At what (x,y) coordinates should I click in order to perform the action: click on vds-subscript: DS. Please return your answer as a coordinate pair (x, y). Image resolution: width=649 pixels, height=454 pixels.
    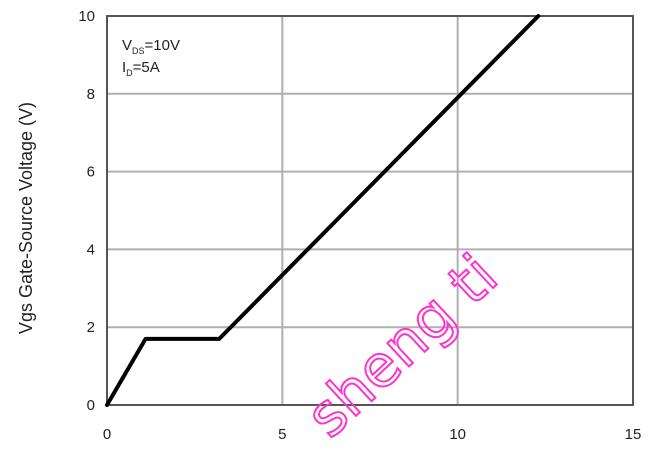
    Looking at the image, I should click on (138, 51).